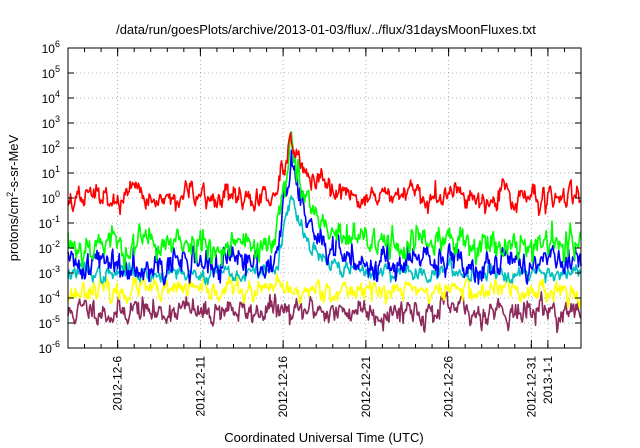  What do you see at coordinates (51, 172) in the screenshot?
I see `y-tick-label: 10¹` at bounding box center [51, 172].